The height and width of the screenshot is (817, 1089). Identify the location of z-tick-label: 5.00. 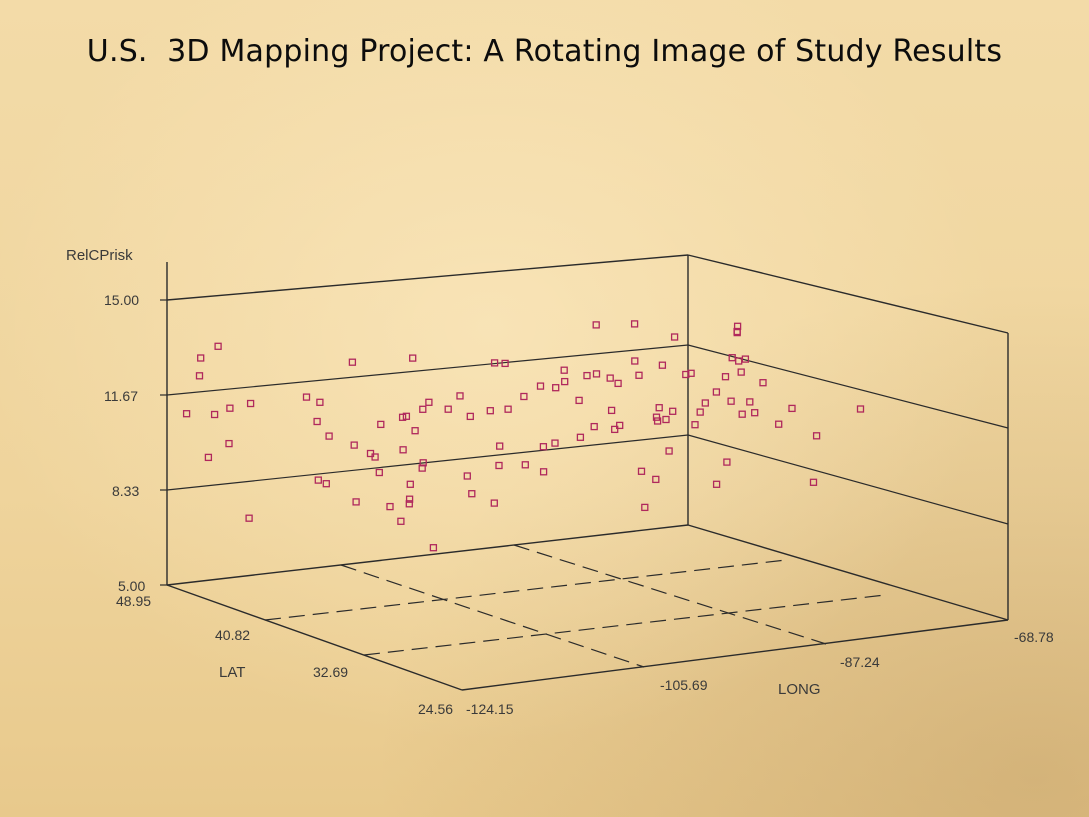
(131, 586).